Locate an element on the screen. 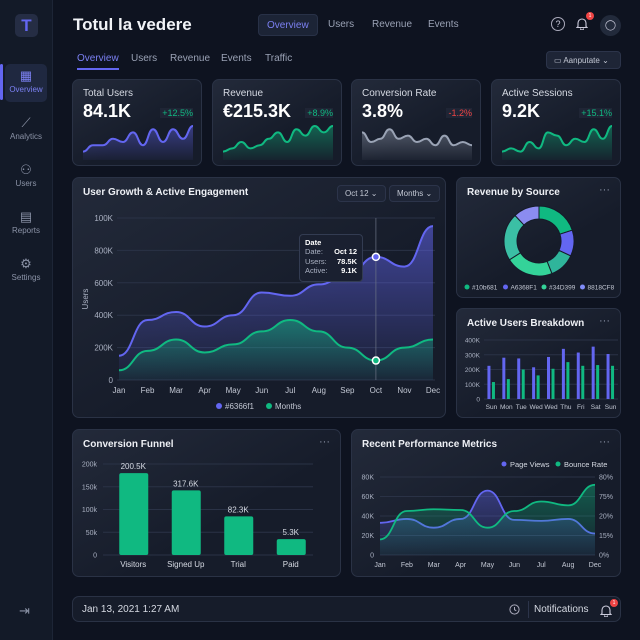 The image size is (640, 640). sidebar-item-analytics: ⟋ Analytics is located at coordinates (26, 130).